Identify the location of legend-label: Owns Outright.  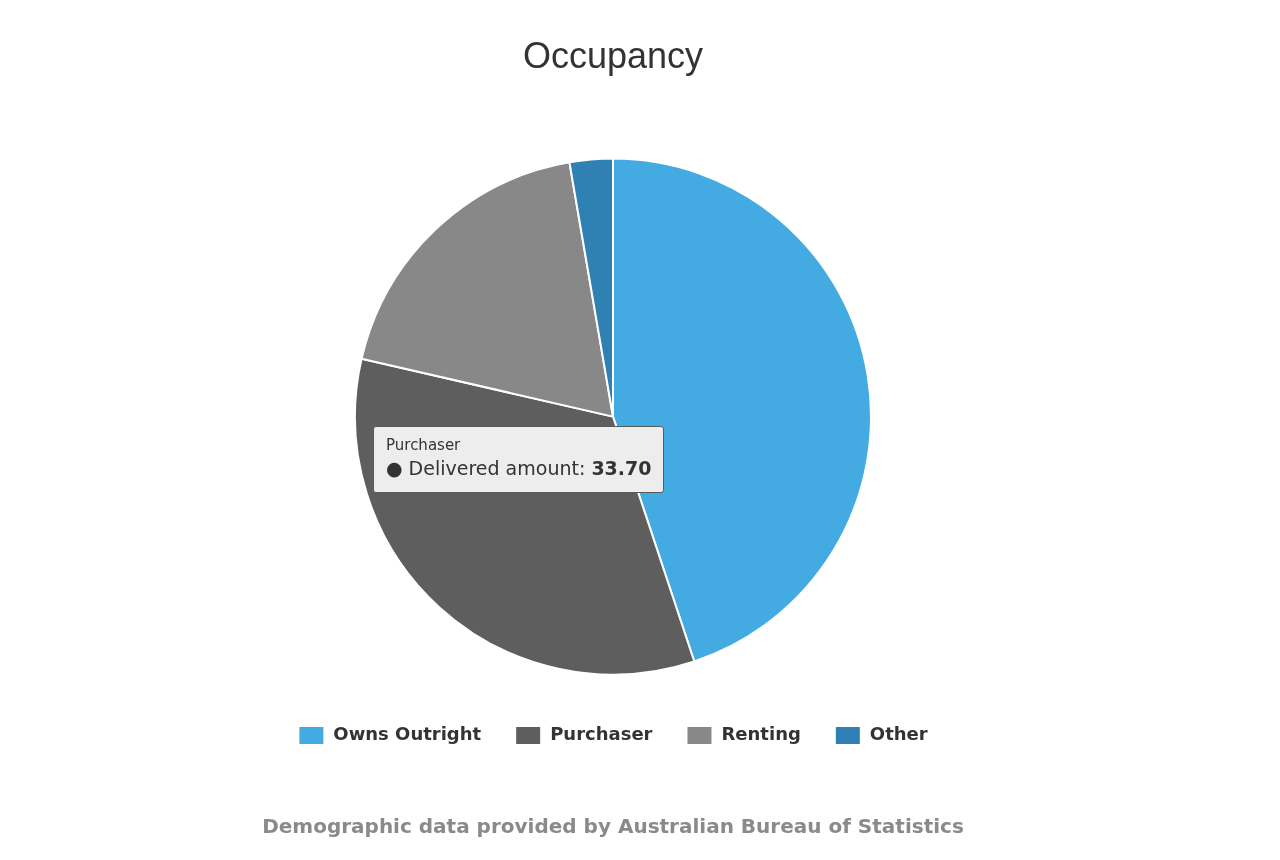
(407, 734).